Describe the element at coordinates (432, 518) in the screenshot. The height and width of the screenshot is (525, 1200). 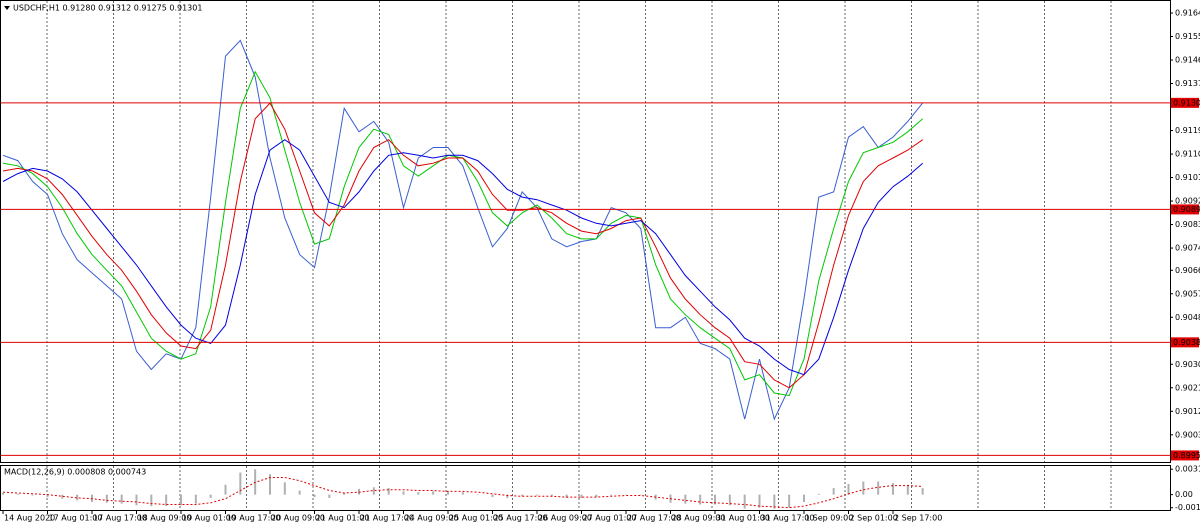
I see `x-tick-label: 24 Aug 09:00` at that location.